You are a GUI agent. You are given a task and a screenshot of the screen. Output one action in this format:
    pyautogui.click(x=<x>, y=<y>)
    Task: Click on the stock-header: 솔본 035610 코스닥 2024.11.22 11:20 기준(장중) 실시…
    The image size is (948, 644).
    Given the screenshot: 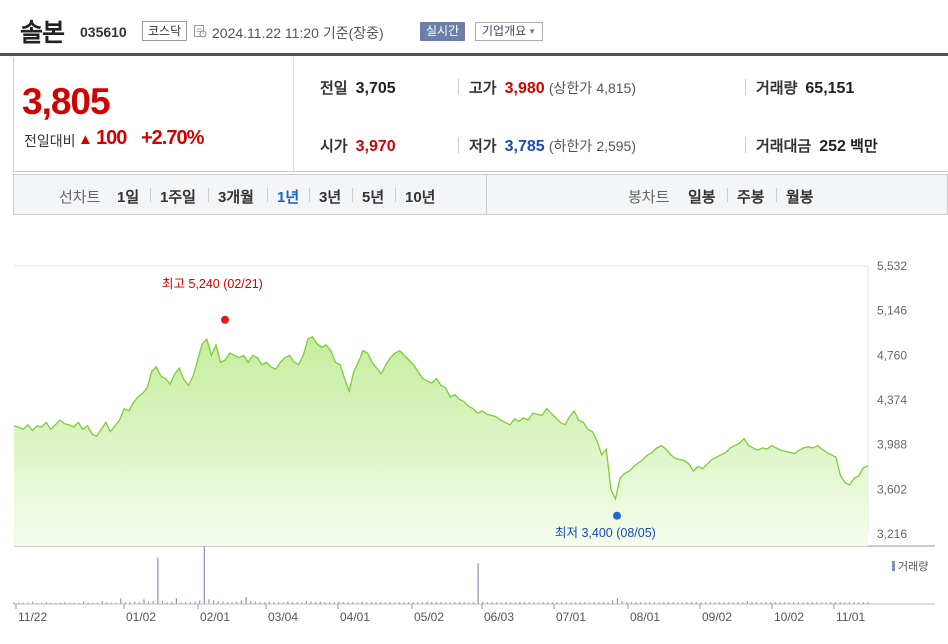 What is the action you would take?
    pyautogui.click(x=474, y=28)
    